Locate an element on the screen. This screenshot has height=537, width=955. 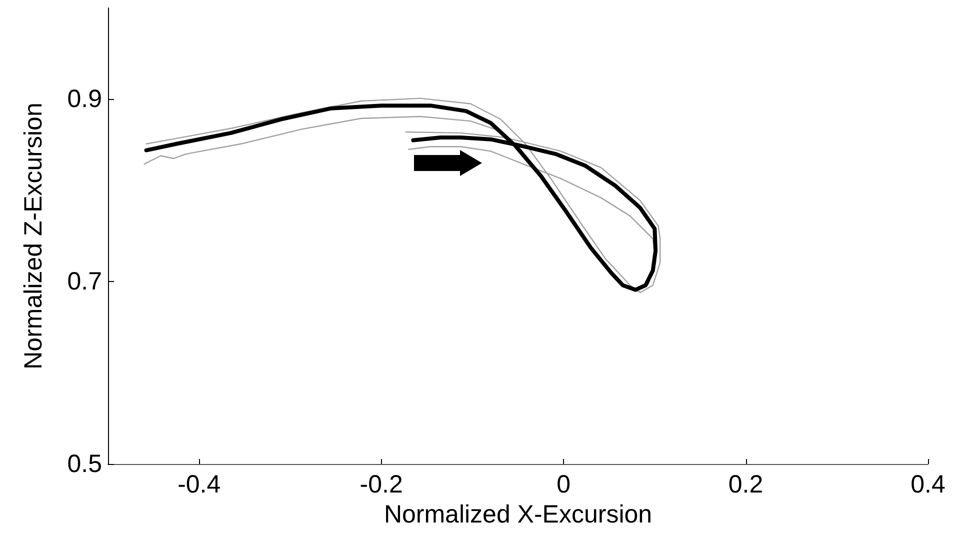
x-tick-label: 0.4 is located at coordinates (928, 484).